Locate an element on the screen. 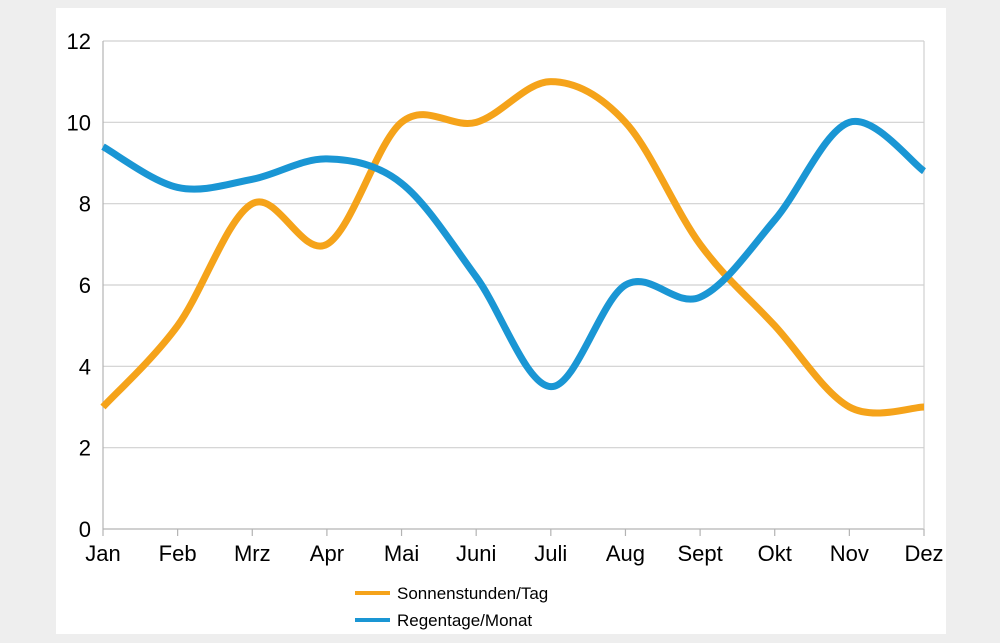 The image size is (1000, 643). x-tick-label: Aug is located at coordinates (625, 553).